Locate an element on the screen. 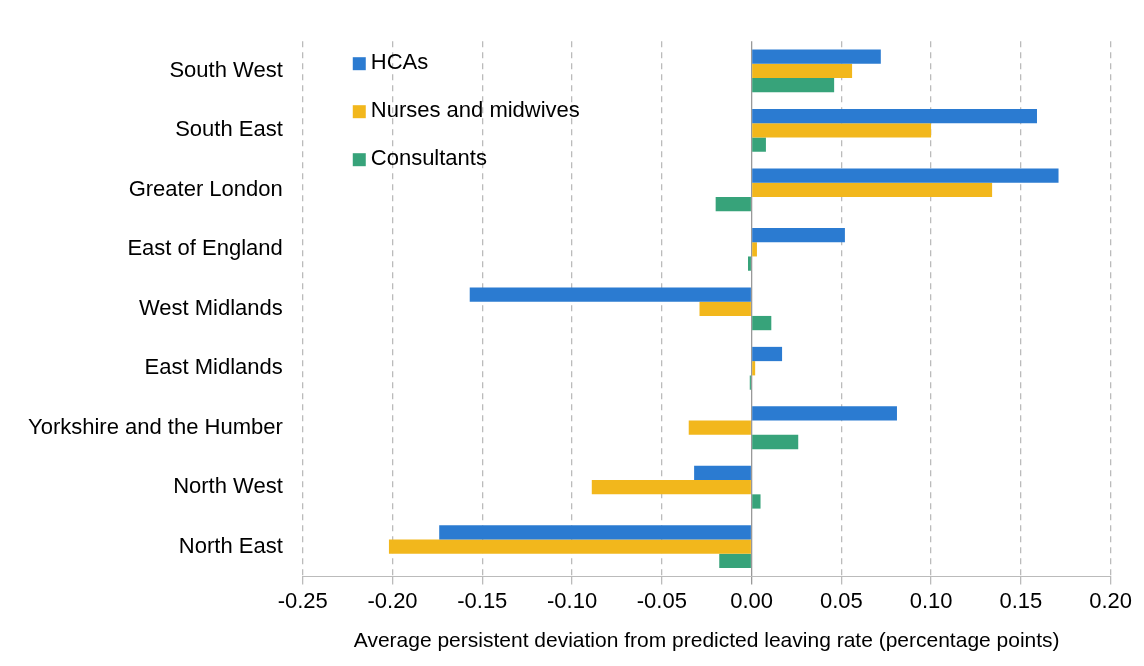 The image size is (1144, 666). x-tick-label: 0.05 is located at coordinates (841, 600).